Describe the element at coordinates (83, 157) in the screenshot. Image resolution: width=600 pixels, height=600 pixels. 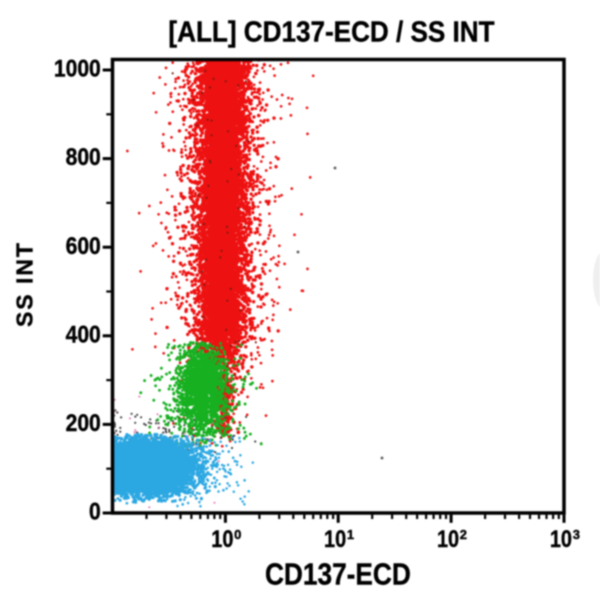
I see `svg-text: 800` at that location.